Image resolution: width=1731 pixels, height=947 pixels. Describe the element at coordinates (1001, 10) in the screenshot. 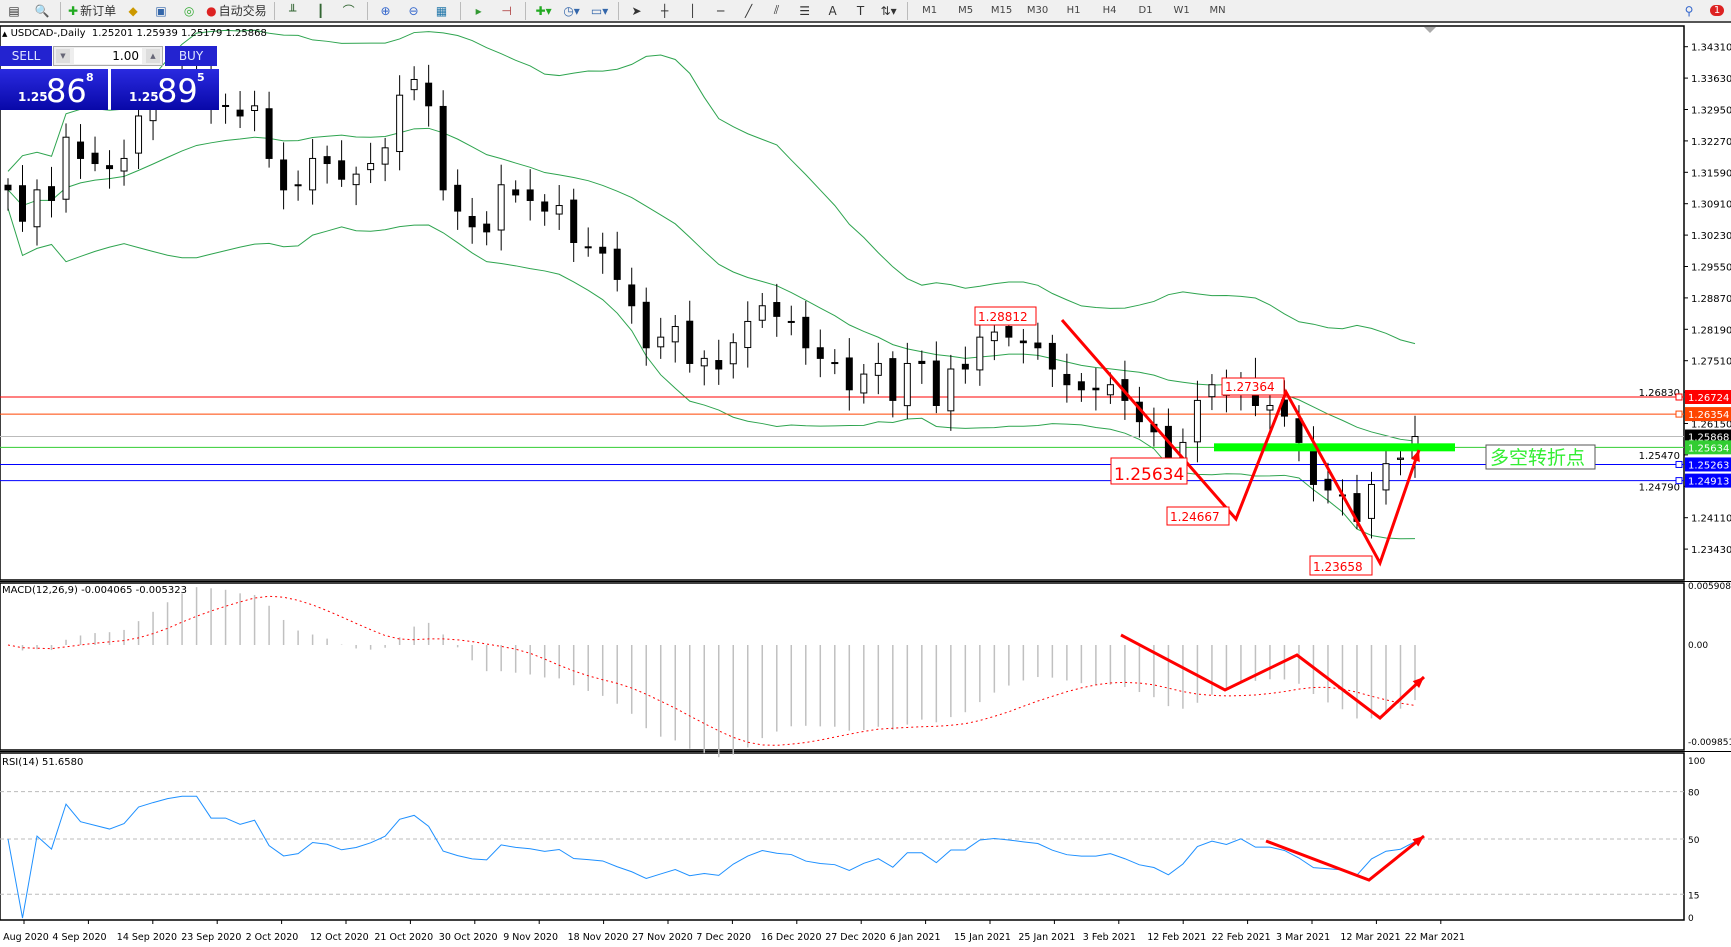

I see `timeframe-m15: M15` at that location.